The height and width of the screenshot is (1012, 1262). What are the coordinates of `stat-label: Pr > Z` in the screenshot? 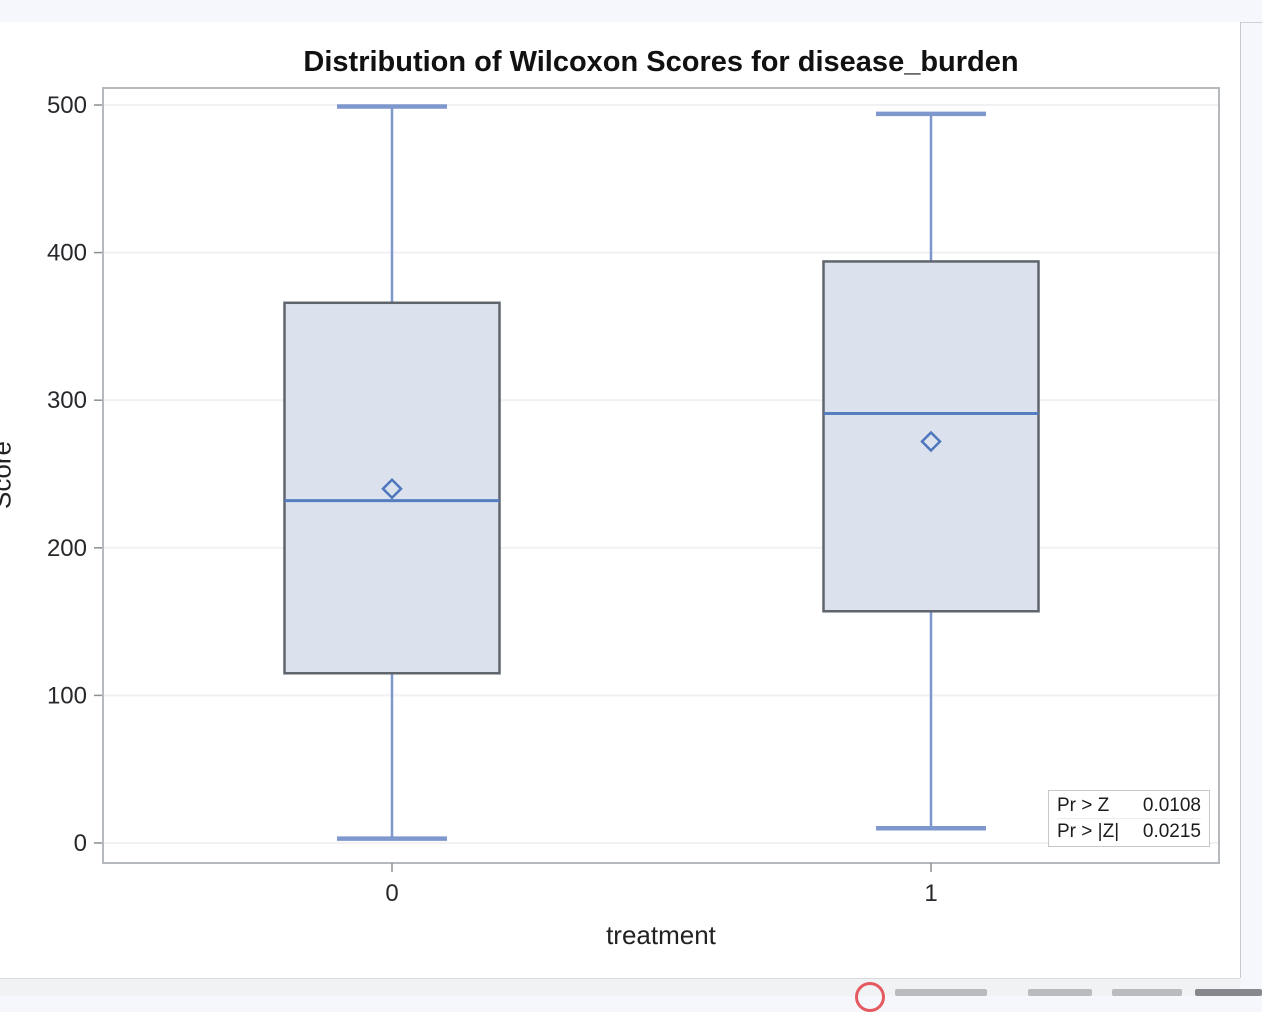 It's located at (1083, 805).